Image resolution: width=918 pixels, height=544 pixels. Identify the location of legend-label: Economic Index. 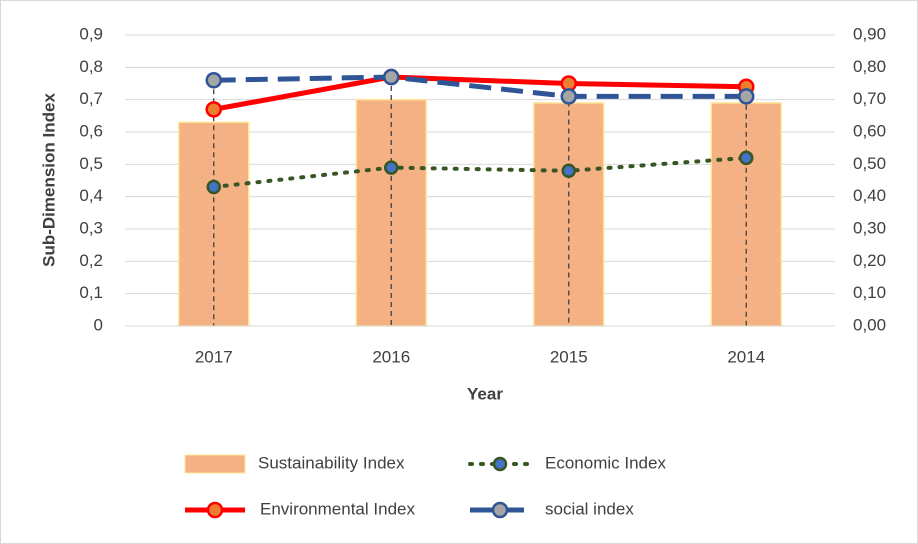
(605, 462).